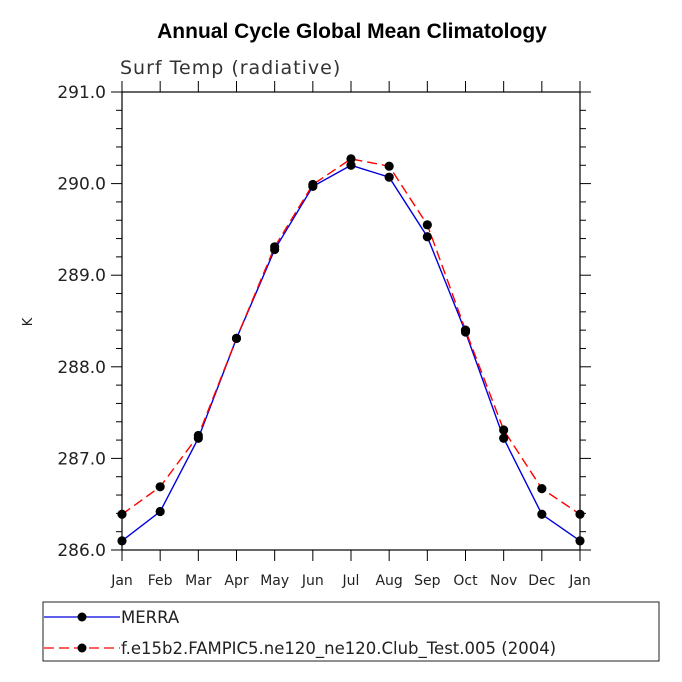 This screenshot has width=682, height=682. What do you see at coordinates (236, 581) in the screenshot?
I see `x-tick-label: Apr` at bounding box center [236, 581].